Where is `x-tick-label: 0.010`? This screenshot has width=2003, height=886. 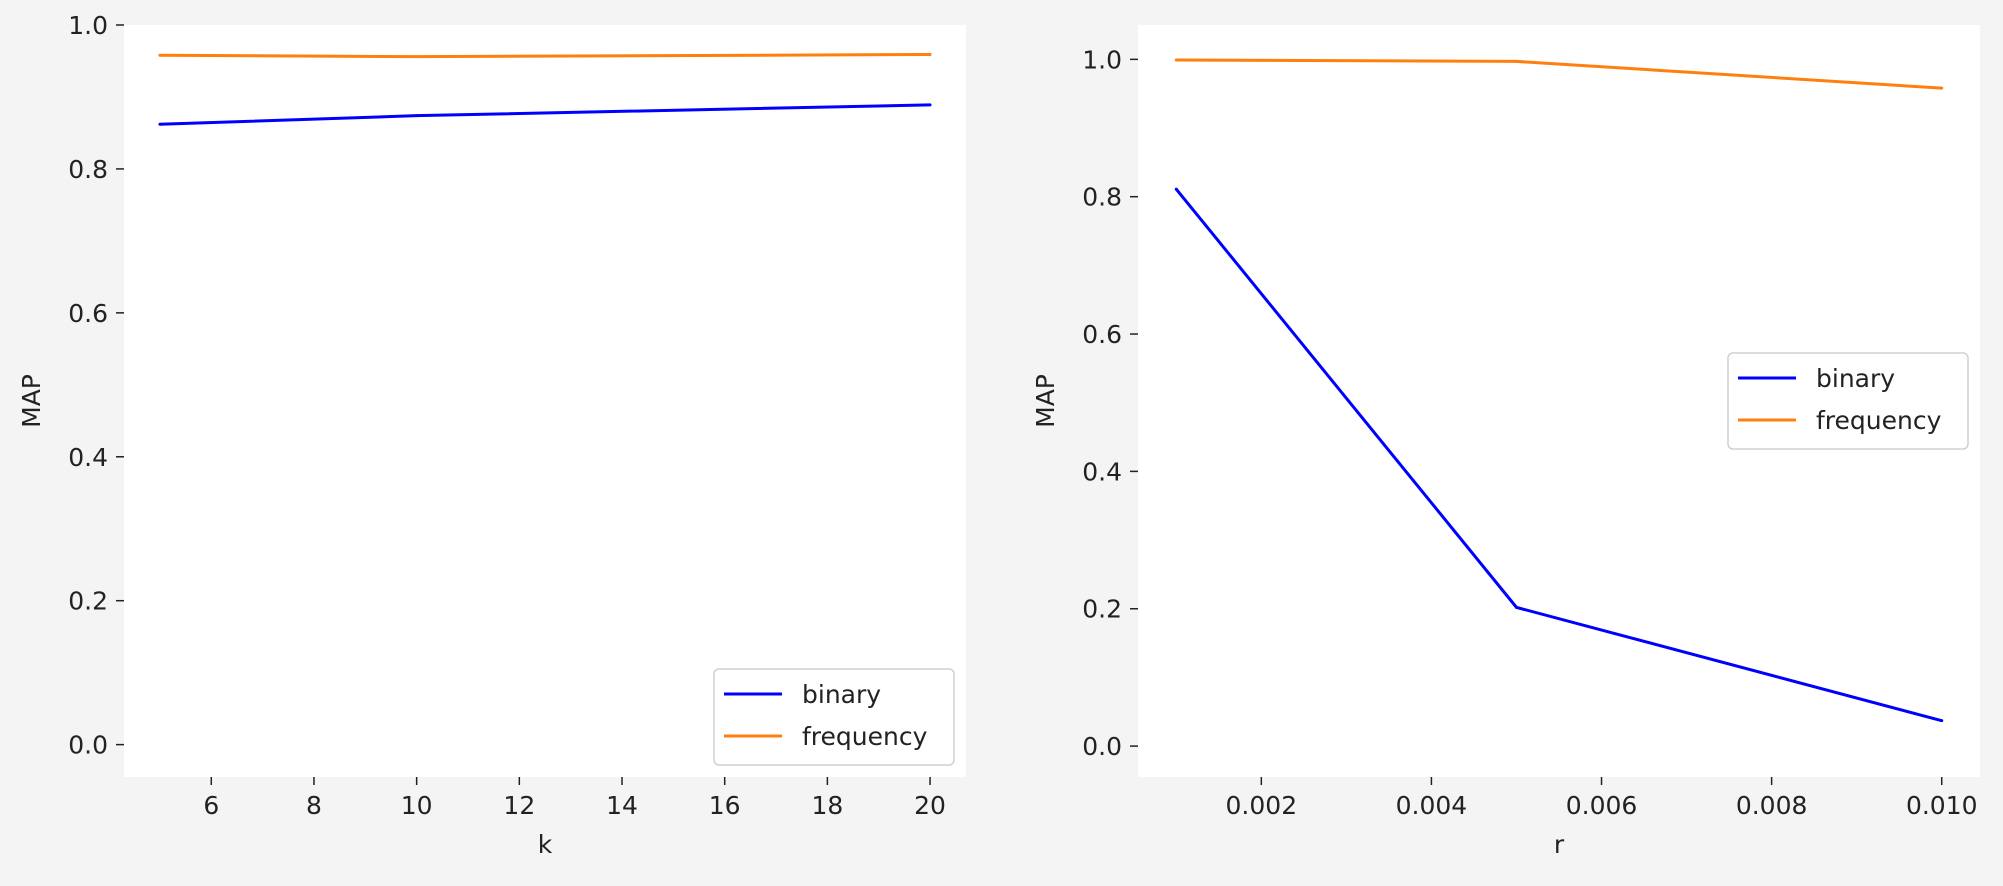
x-tick-label: 0.010 is located at coordinates (1942, 805).